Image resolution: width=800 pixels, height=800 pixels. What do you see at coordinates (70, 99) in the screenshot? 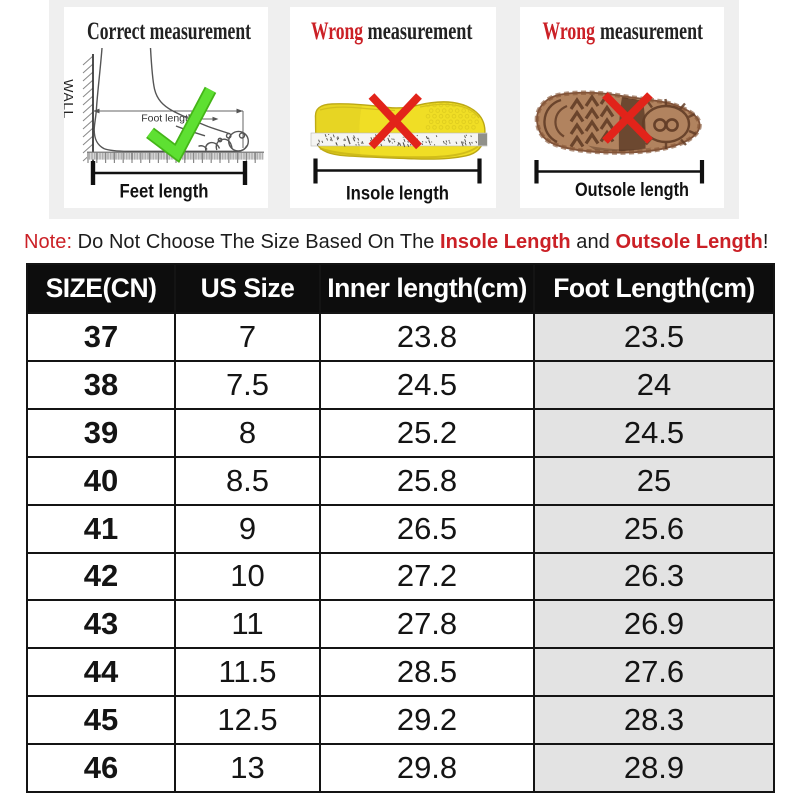
I see `svg-text: WALL` at bounding box center [70, 99].